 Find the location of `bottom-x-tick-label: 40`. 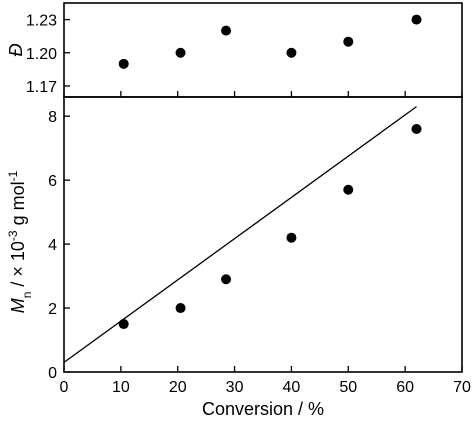

bottom-x-tick-label: 40 is located at coordinates (292, 387).